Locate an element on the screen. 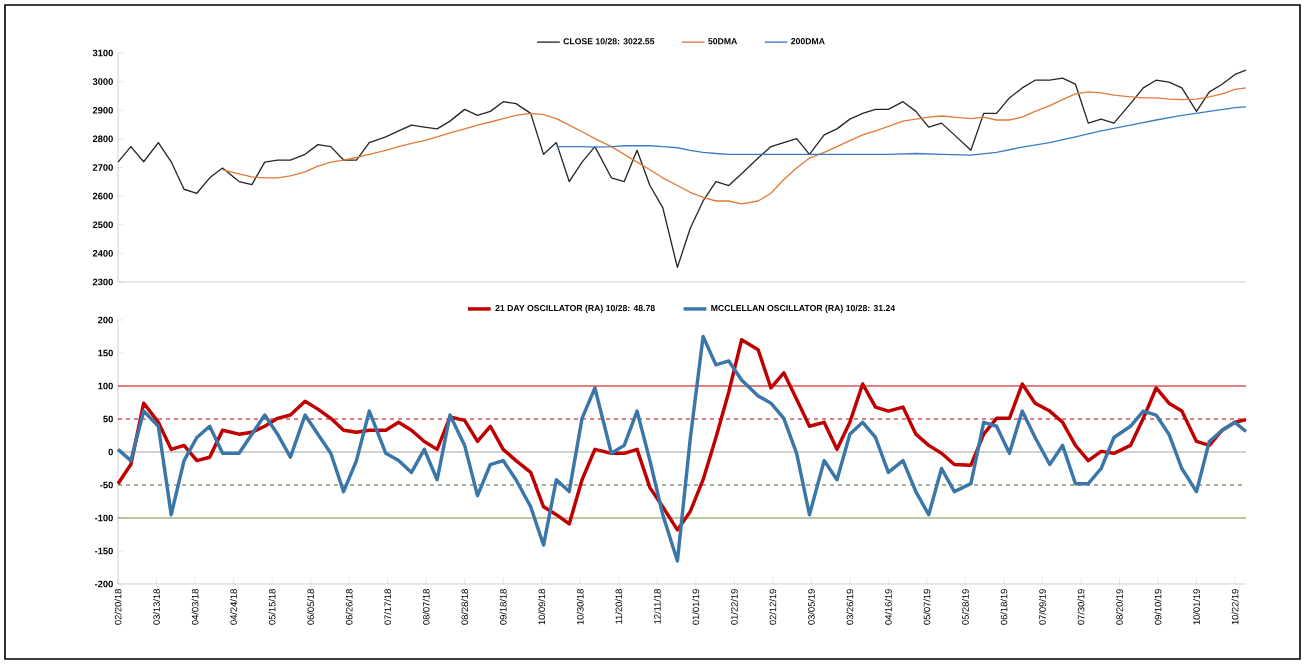  x-tick-label: 07/09/19 is located at coordinates (1042, 607).